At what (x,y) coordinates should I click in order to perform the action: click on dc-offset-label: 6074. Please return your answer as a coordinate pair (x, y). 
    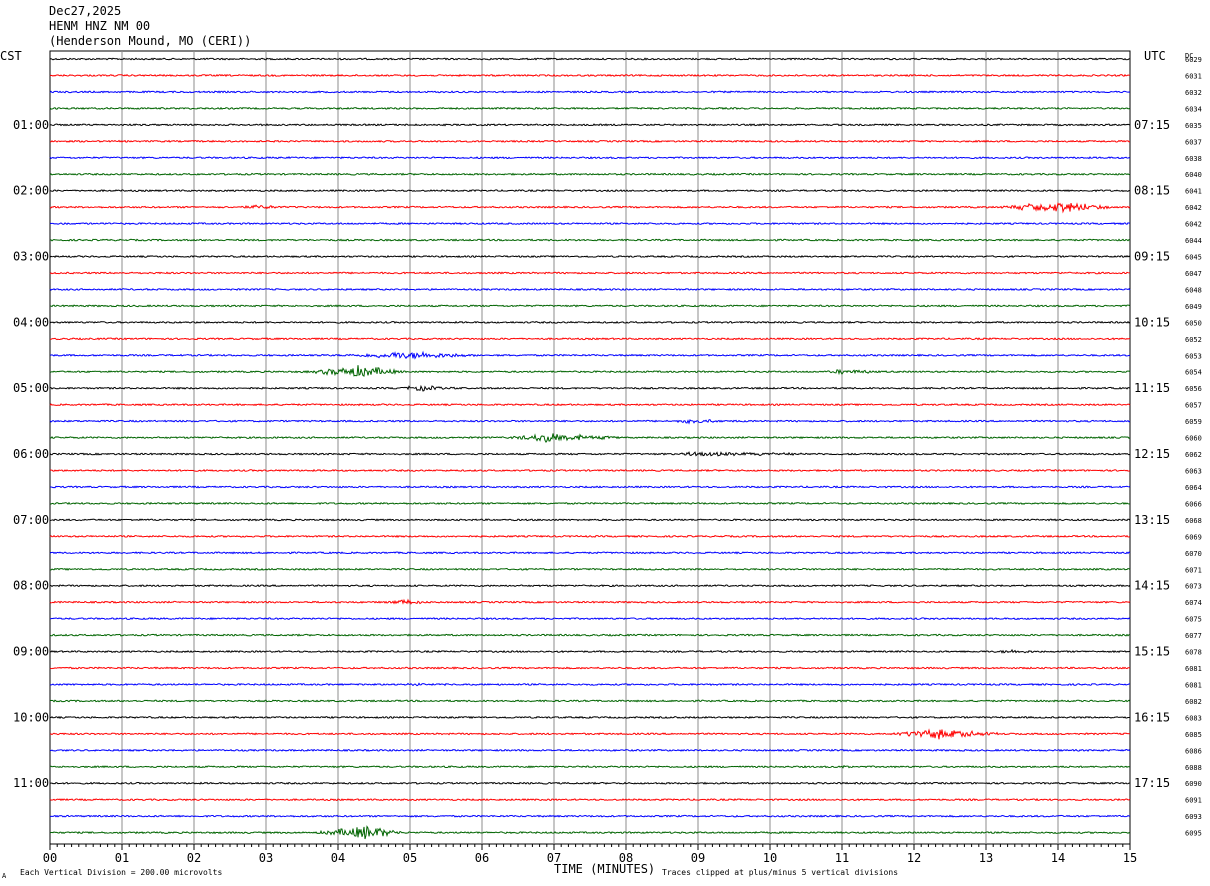
    Looking at the image, I should click on (1193, 603).